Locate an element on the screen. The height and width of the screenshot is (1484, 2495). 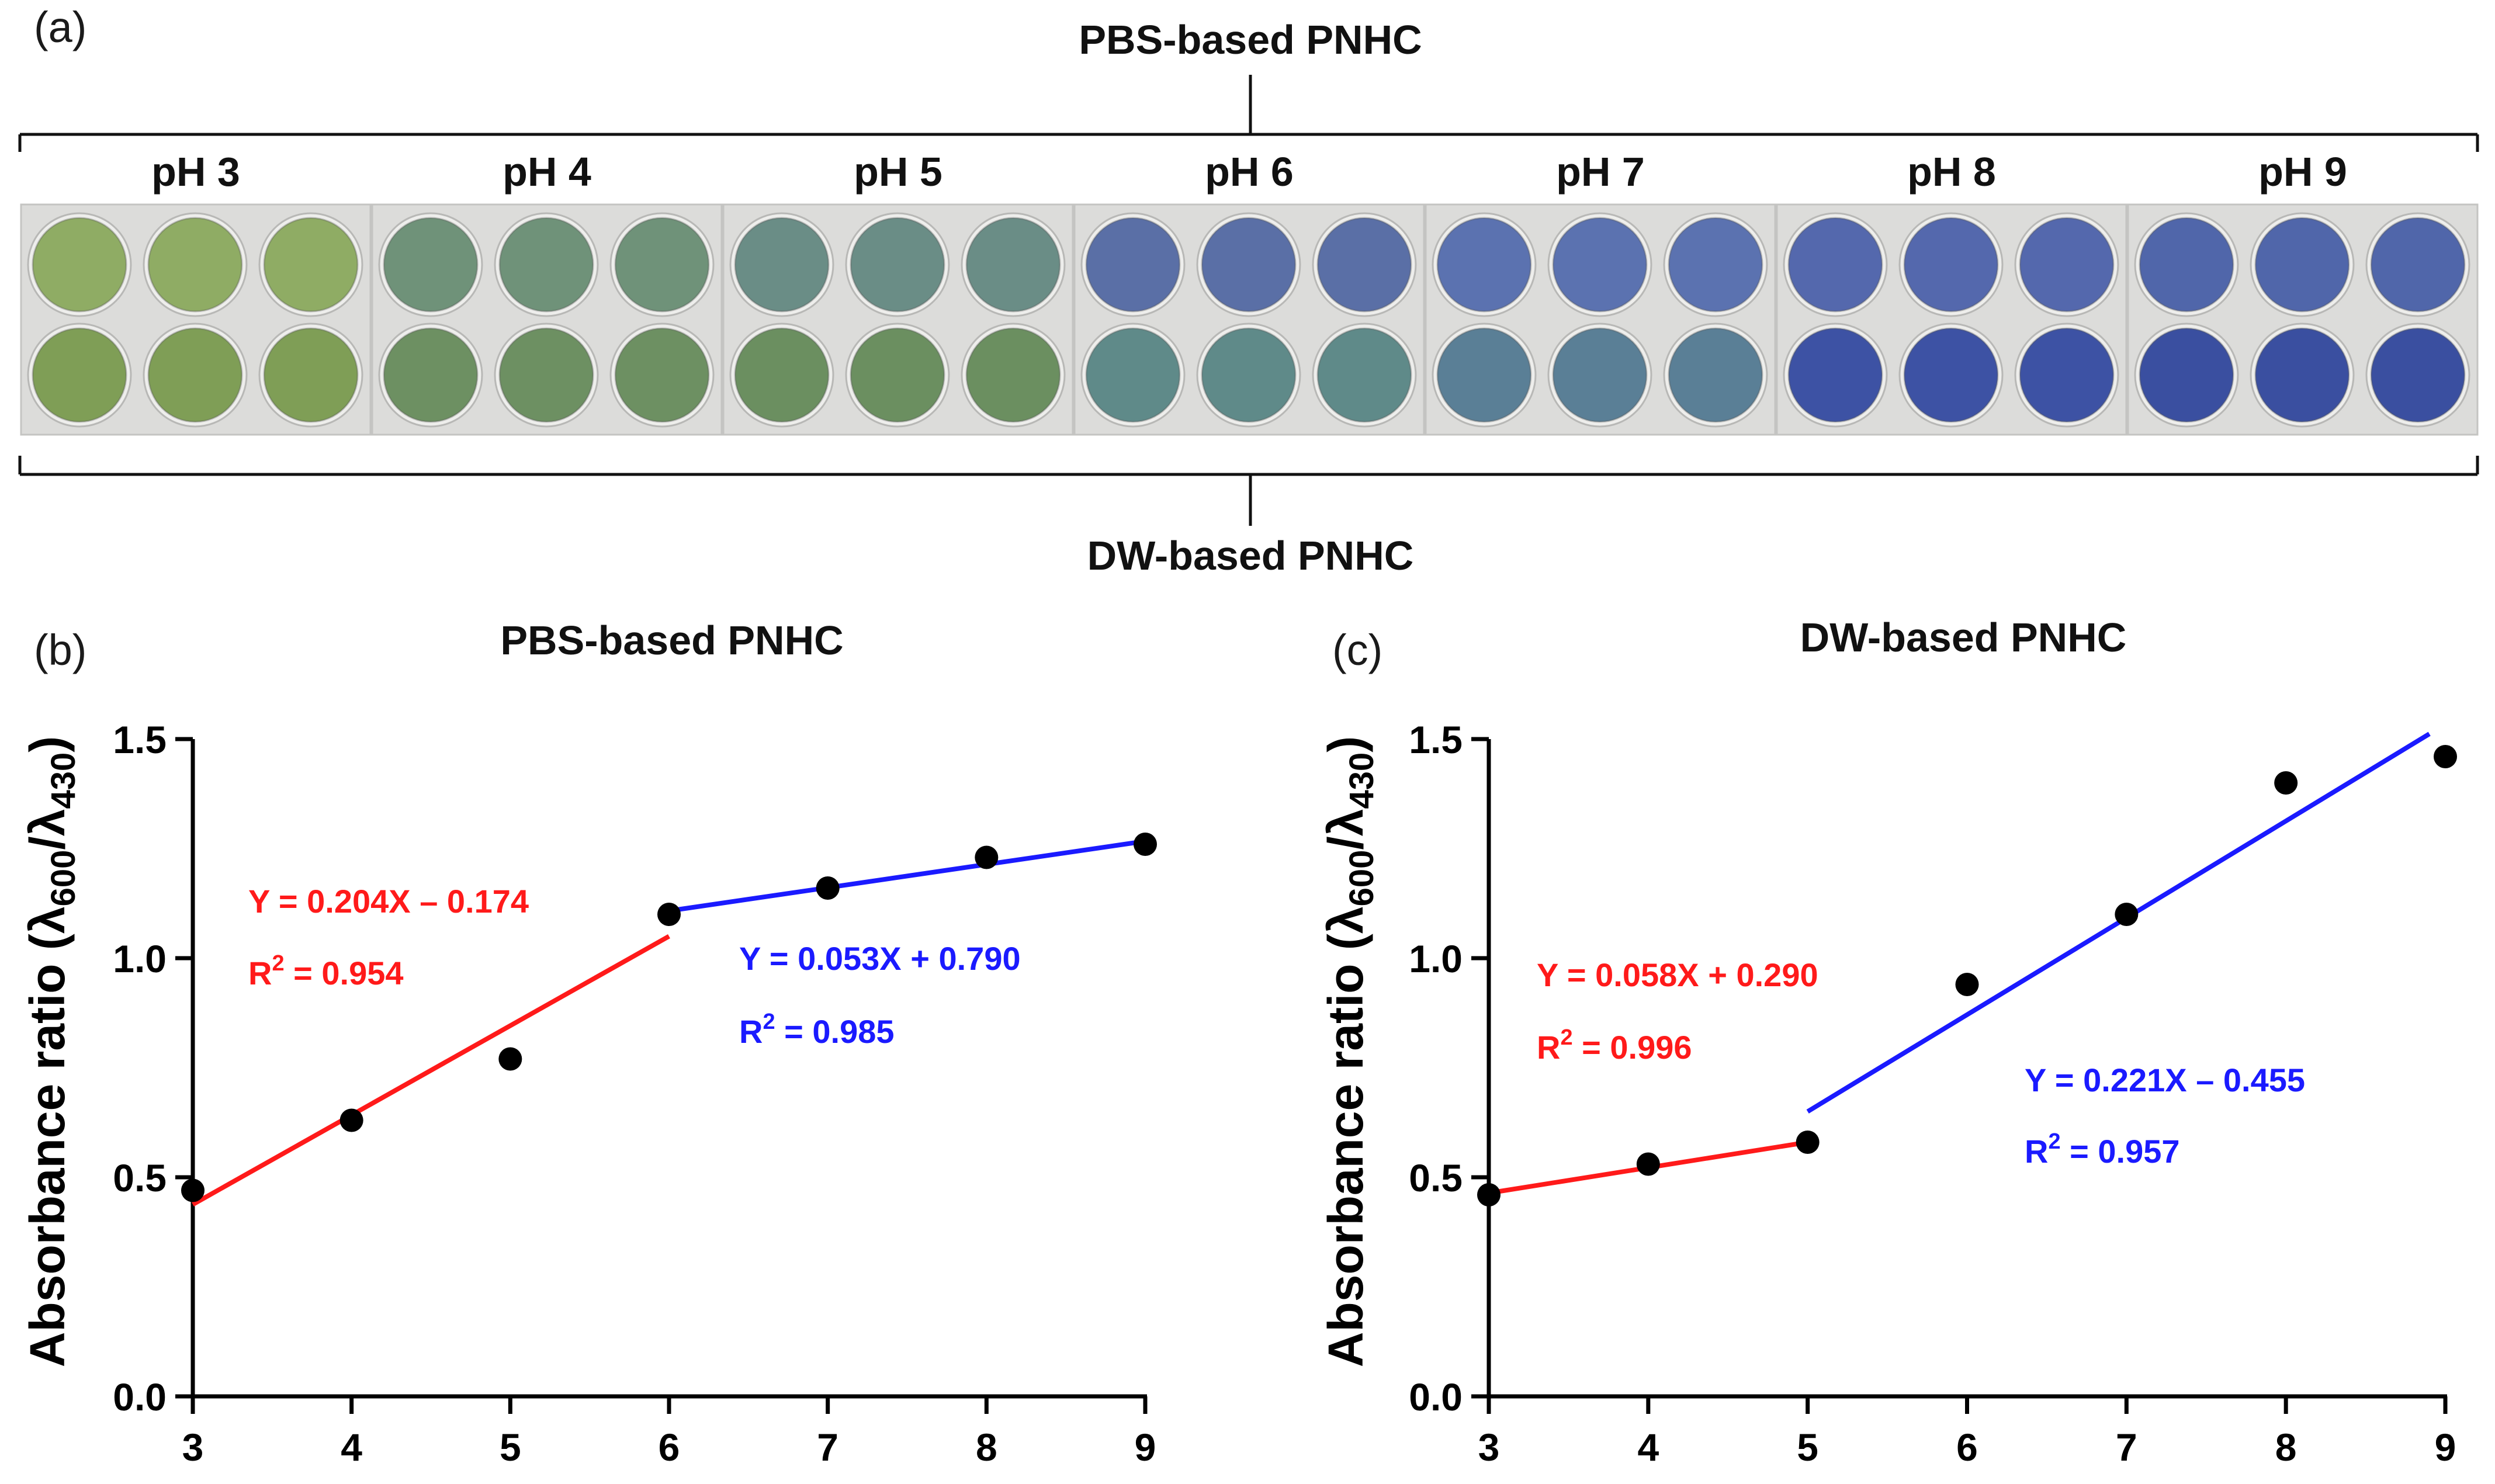
well-plate: pH 8 is located at coordinates (1951, 292).